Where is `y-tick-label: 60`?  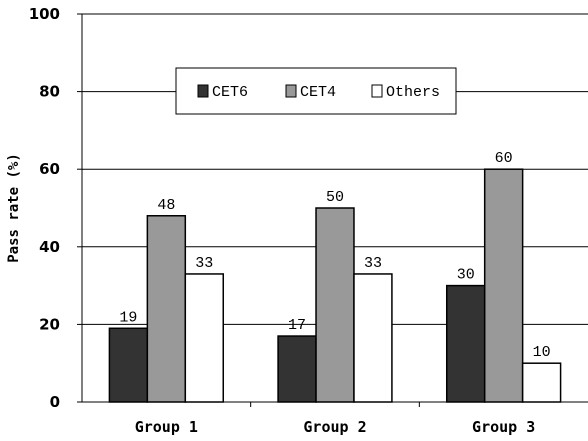
y-tick-label: 60 is located at coordinates (49, 169).